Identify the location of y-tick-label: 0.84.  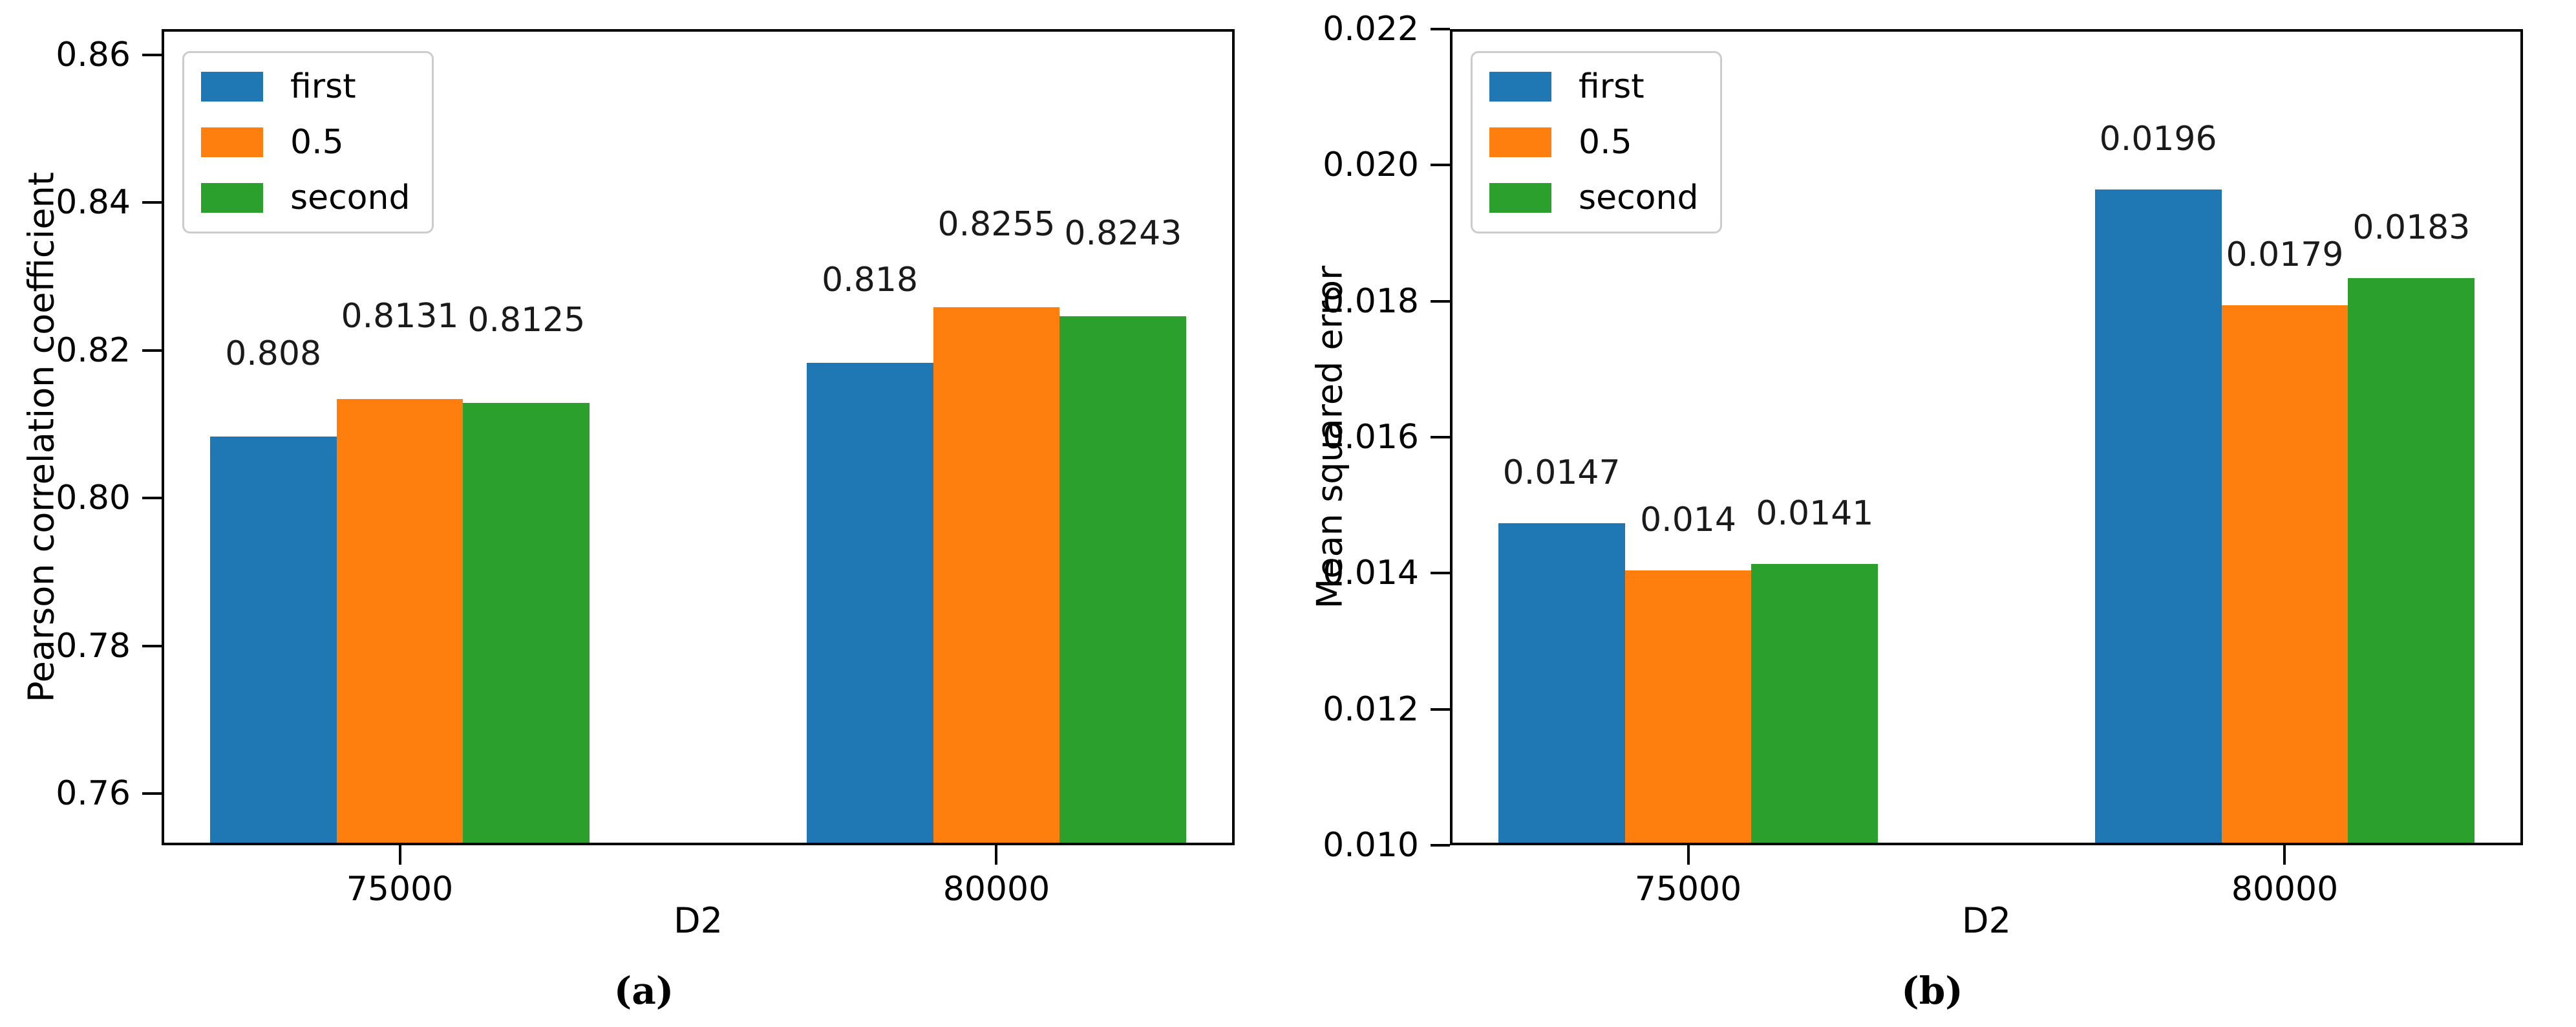
(93, 202).